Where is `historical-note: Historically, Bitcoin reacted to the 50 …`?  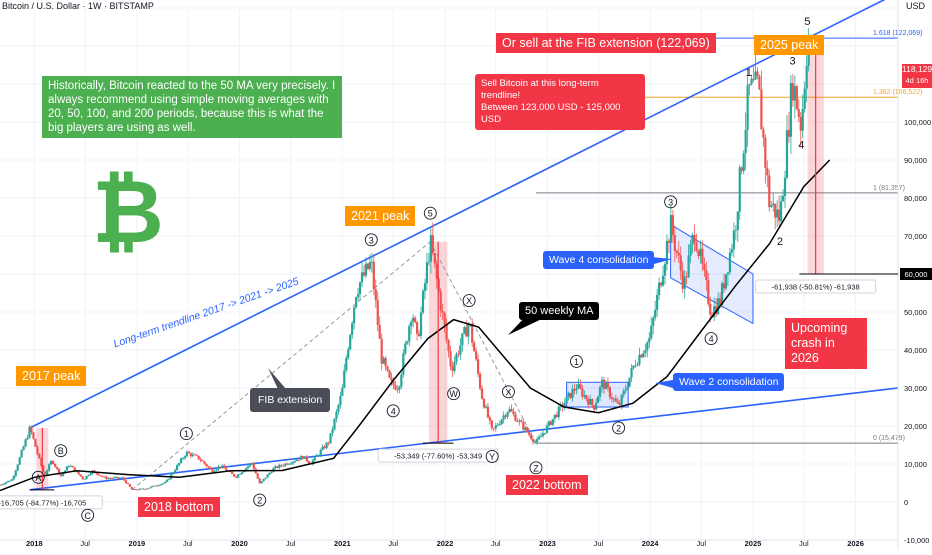 historical-note: Historically, Bitcoin reacted to the 50 … is located at coordinates (192, 107).